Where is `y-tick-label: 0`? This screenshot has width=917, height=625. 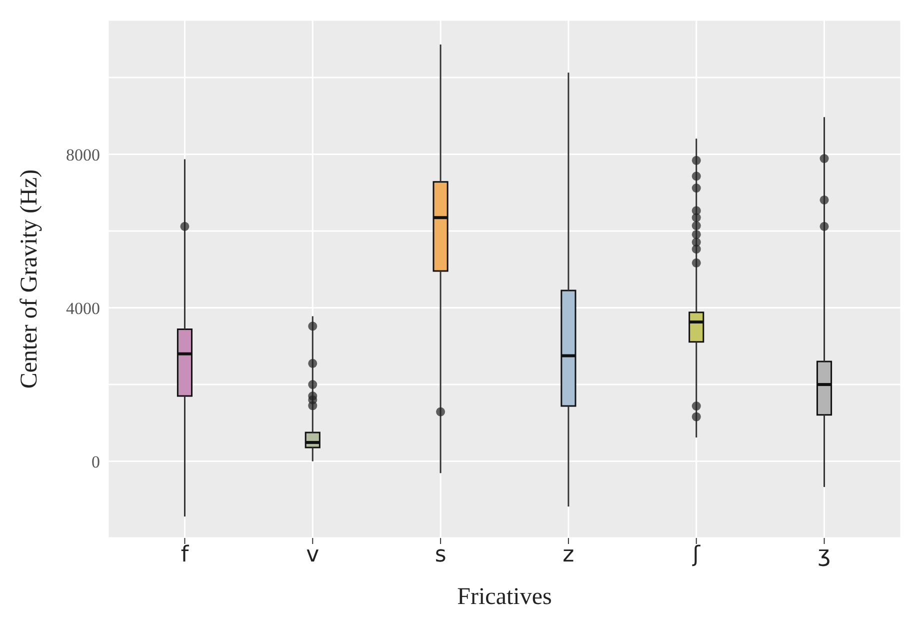
y-tick-label: 0 is located at coordinates (96, 462).